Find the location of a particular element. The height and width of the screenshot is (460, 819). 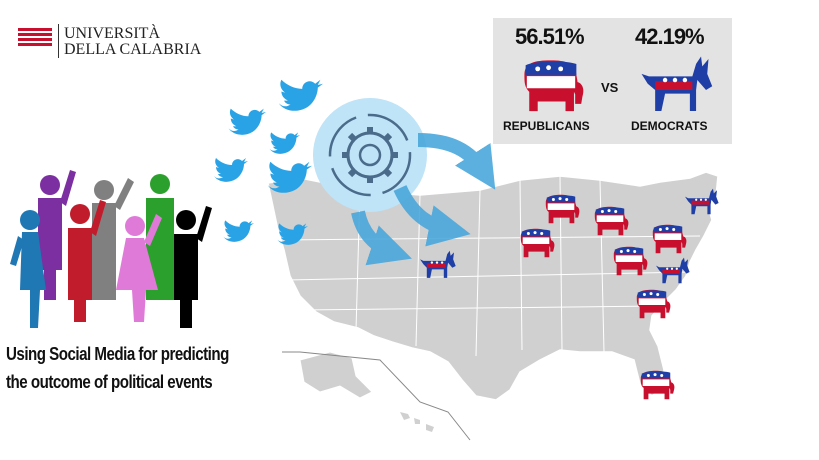

logo-mark-icon is located at coordinates (35, 39).